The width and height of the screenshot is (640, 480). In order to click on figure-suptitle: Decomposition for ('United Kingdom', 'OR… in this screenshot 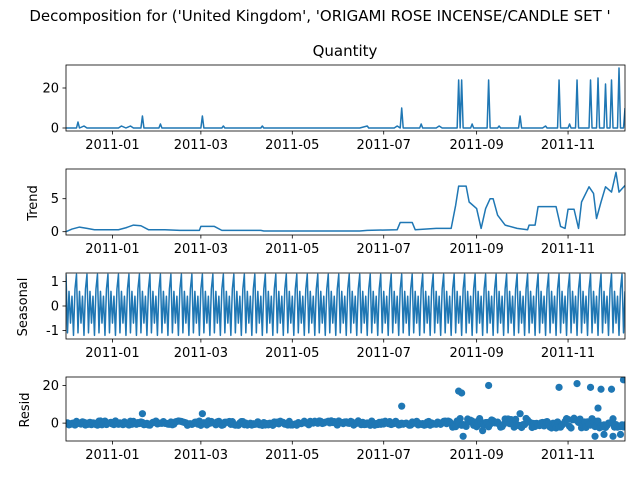, I will do `click(319, 16)`.